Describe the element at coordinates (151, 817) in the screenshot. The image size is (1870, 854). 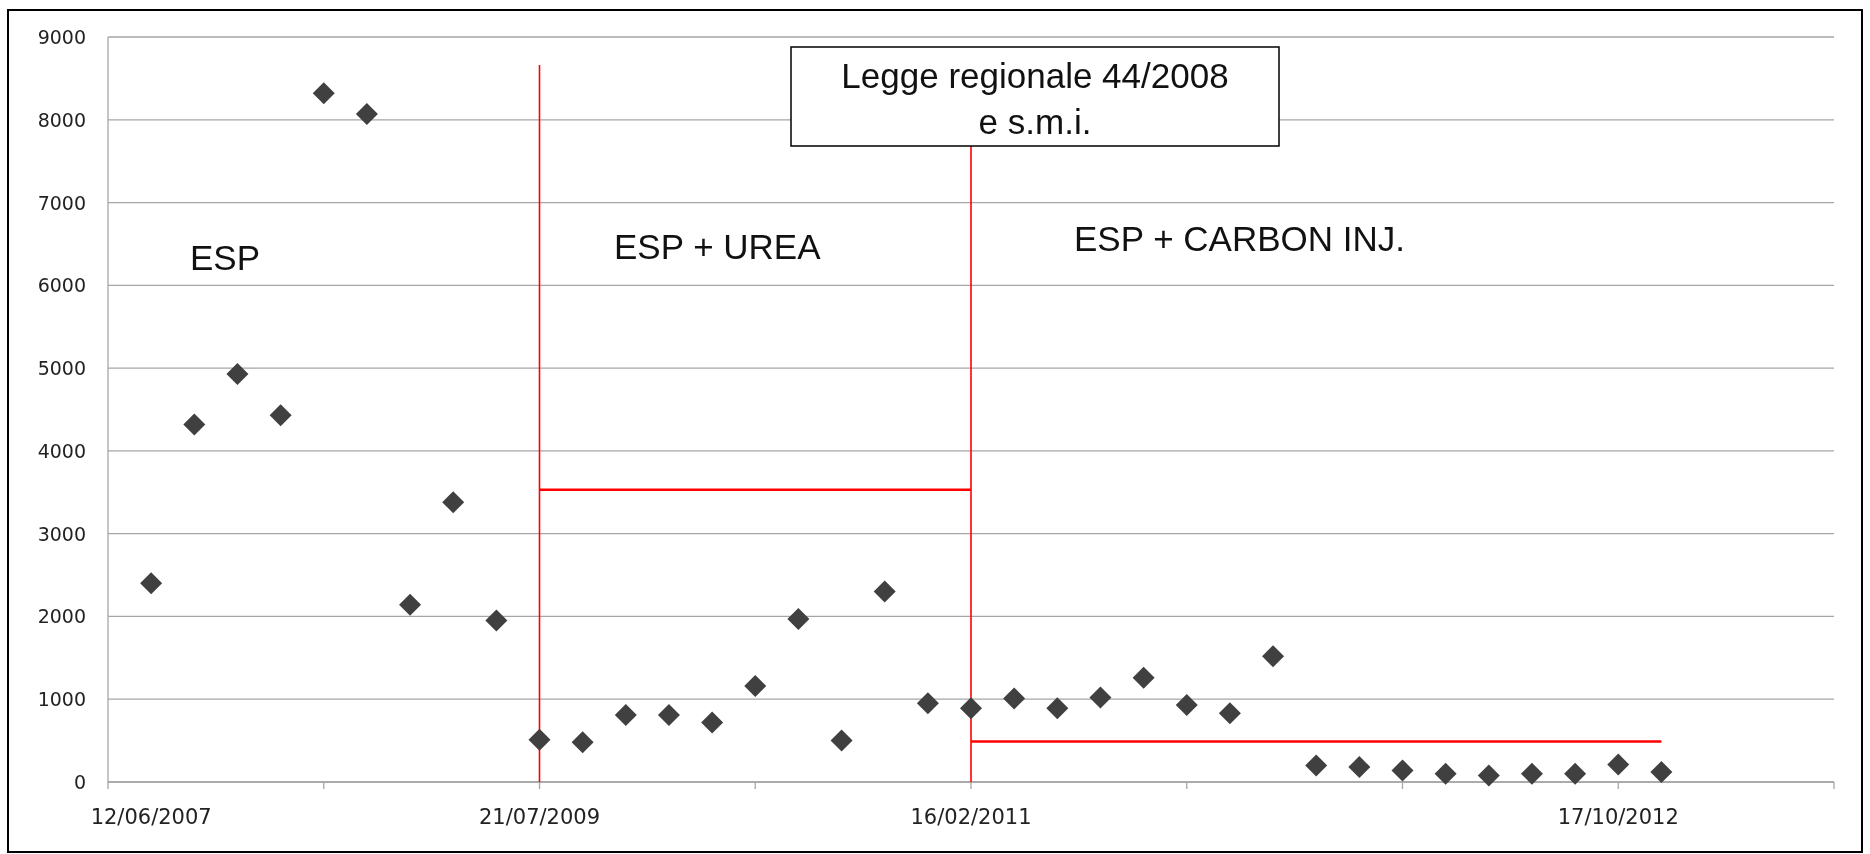
I see `x-tick-label: 12/06/2007` at that location.